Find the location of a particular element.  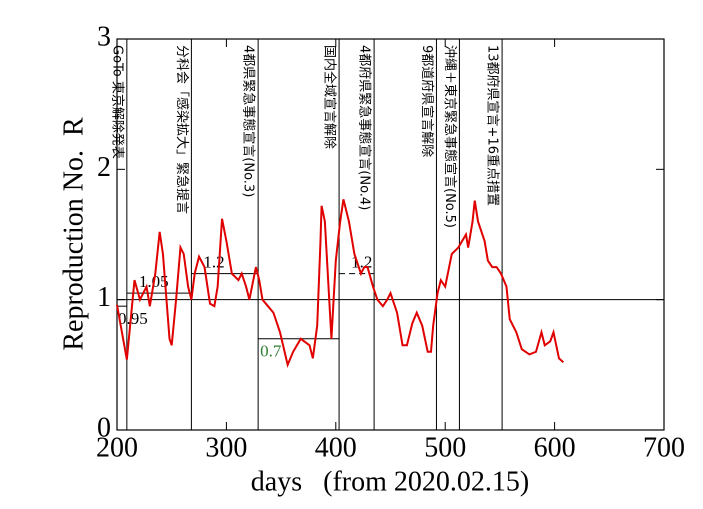

event-label: 沖縄＋東京緊急事態宣言(No.5) is located at coordinates (450, 136).